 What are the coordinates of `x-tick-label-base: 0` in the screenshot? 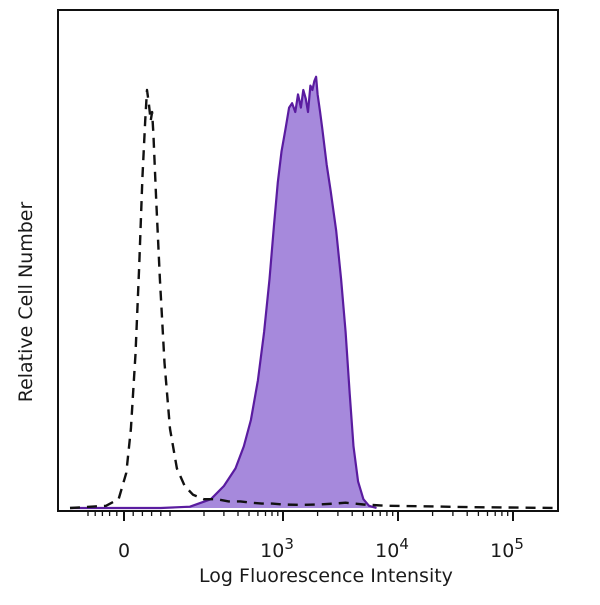 It's located at (124, 551).